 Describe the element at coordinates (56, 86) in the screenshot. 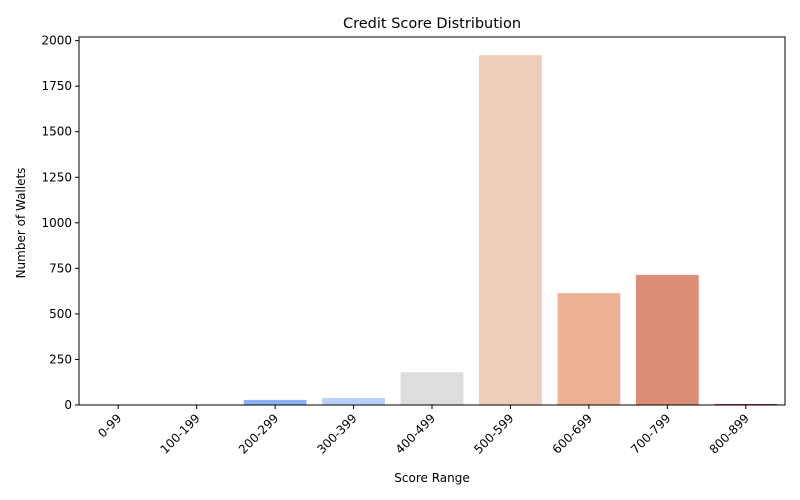

I see `y-tick-label: 1750` at that location.